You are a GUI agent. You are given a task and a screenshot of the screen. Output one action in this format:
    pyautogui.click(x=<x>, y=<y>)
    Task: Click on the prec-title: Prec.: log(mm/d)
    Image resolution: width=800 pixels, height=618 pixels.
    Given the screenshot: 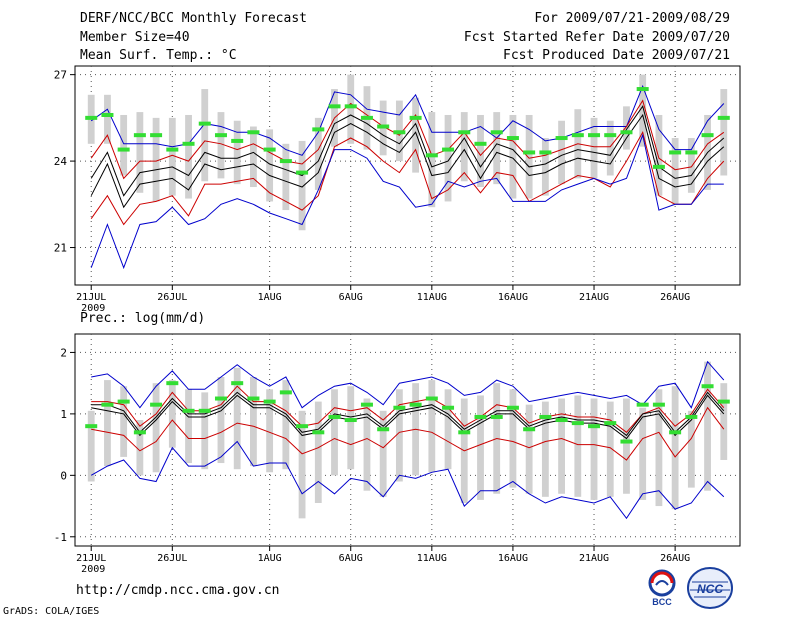 What is the action you would take?
    pyautogui.click(x=142, y=318)
    